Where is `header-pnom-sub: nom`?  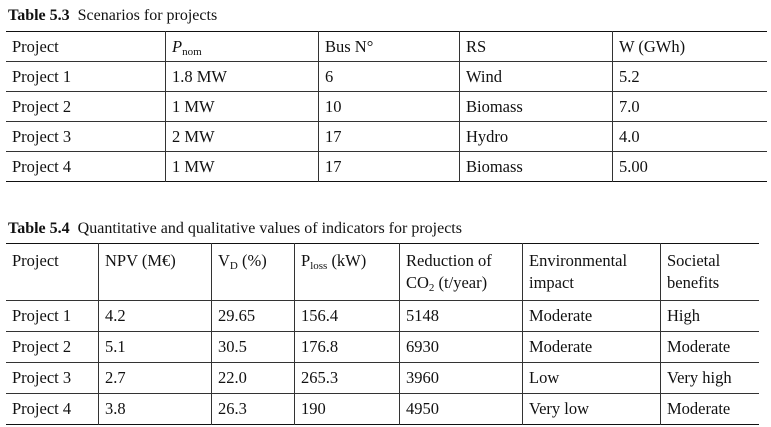 header-pnom-sub: nom is located at coordinates (192, 52).